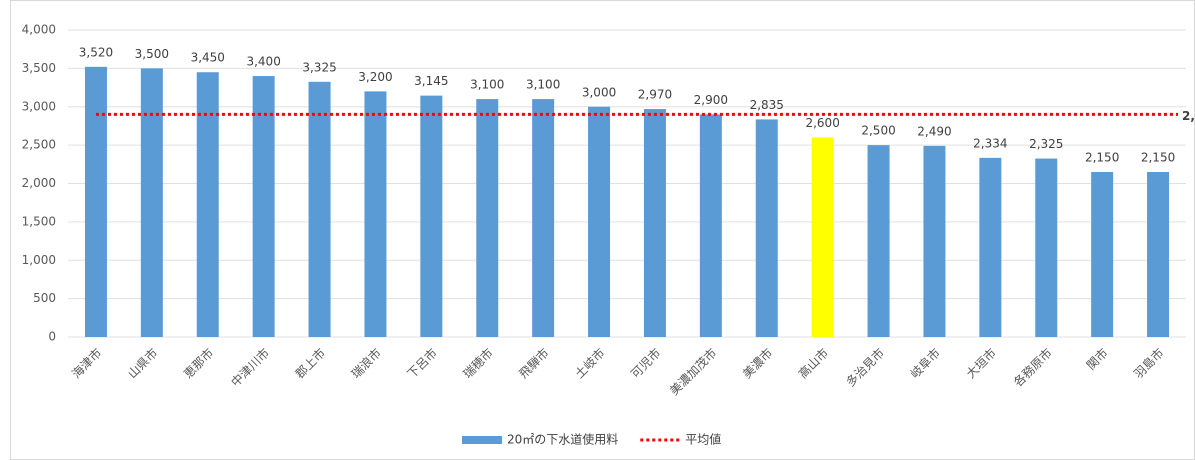  Describe the element at coordinates (562, 439) in the screenshot. I see `legend-label: 20㎡の下水道使用料` at that location.